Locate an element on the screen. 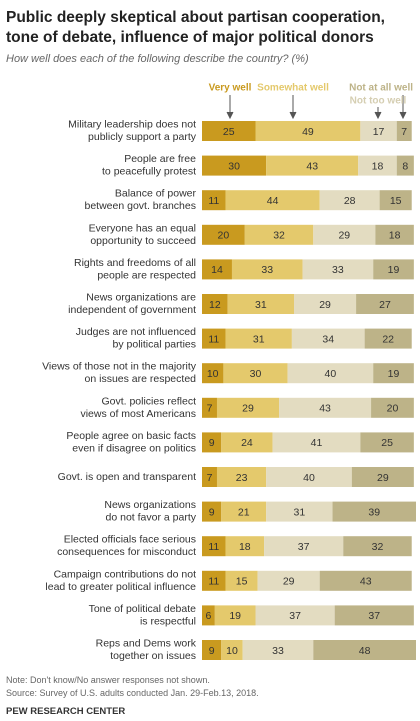 The image size is (420, 721). category-label: people are respected is located at coordinates (146, 275).